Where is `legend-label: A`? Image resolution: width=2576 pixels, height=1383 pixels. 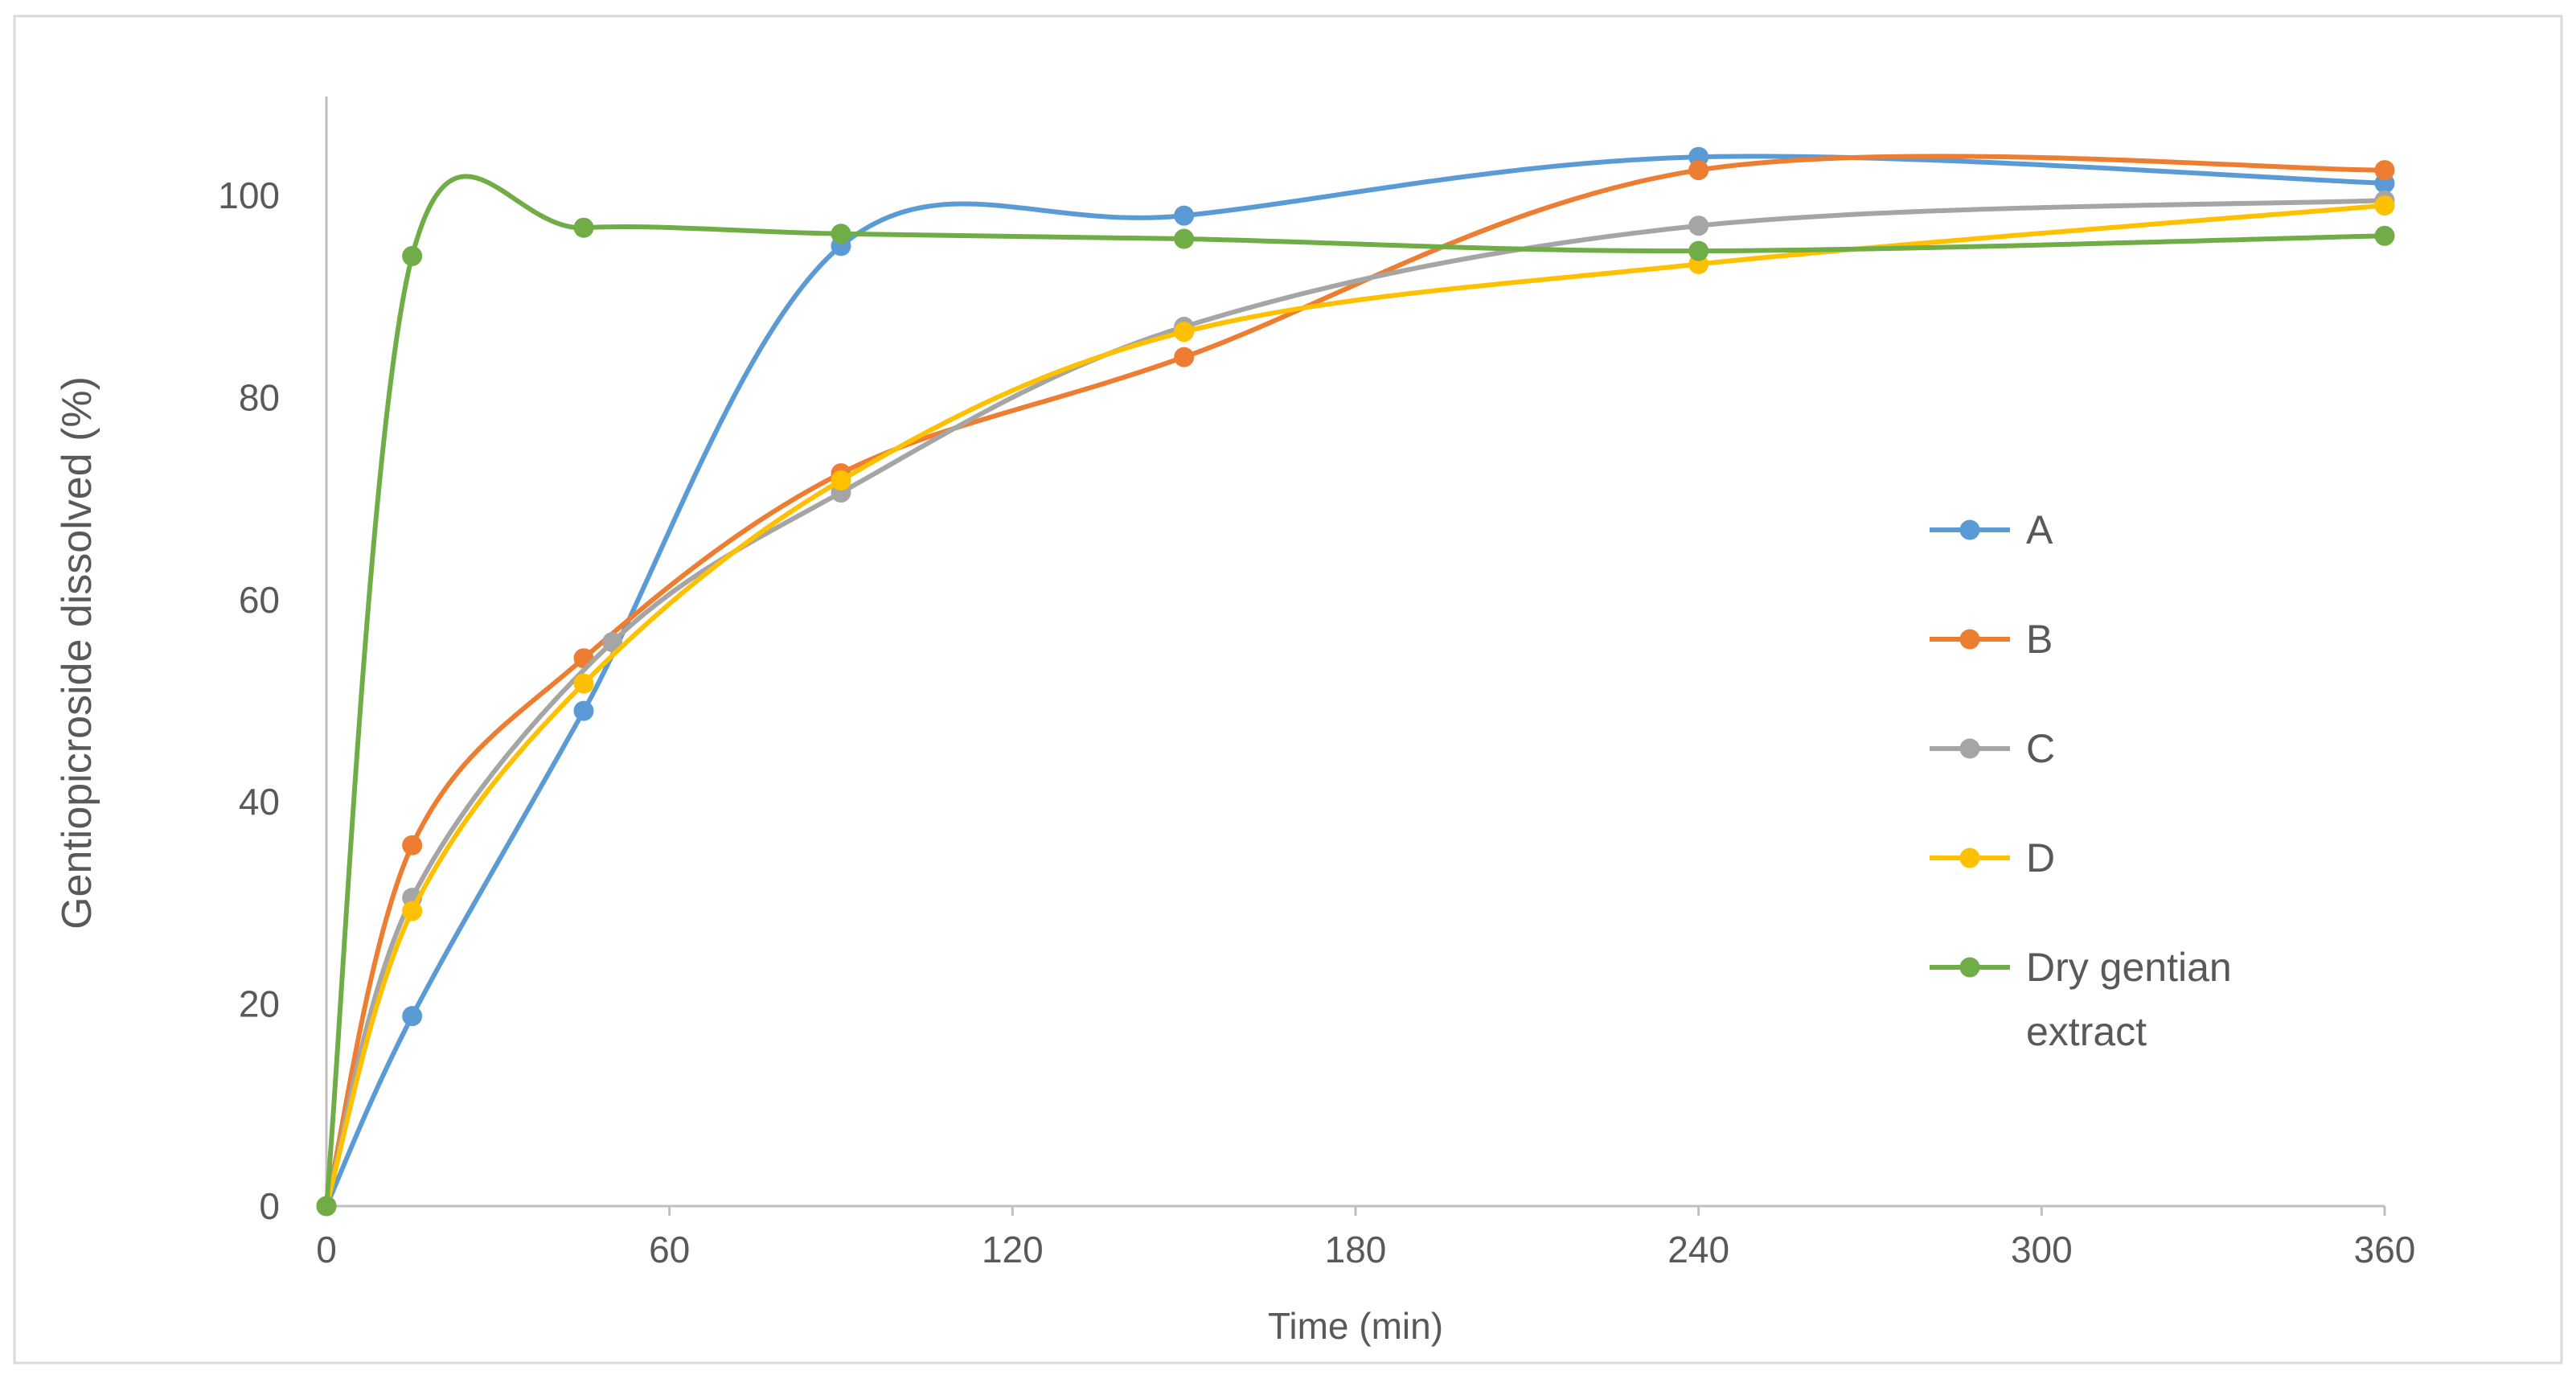 legend-label: A is located at coordinates (2040, 529).